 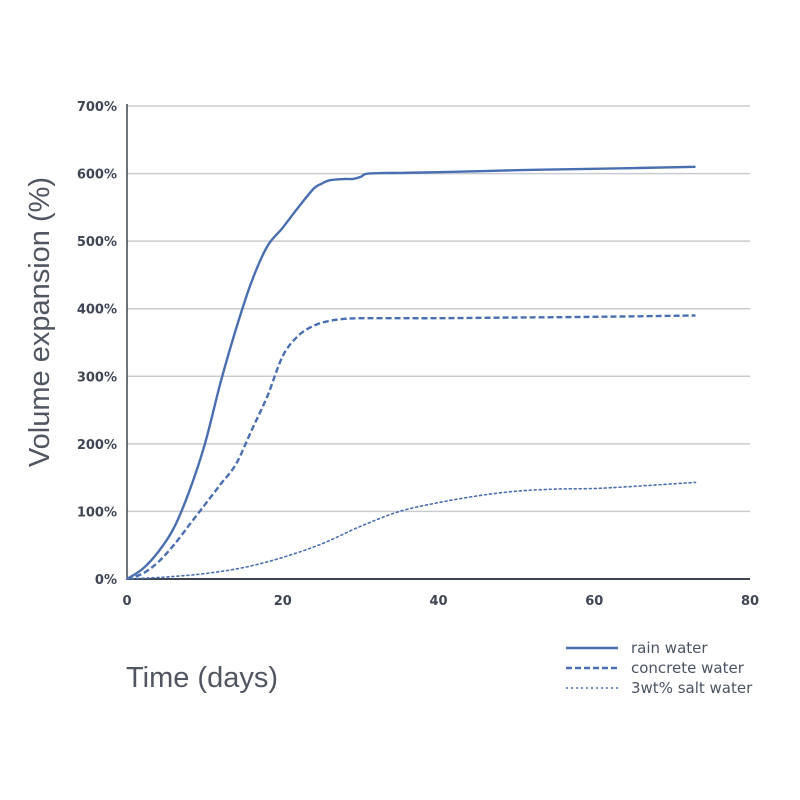 What do you see at coordinates (40, 322) in the screenshot?
I see `y-axis-title: Volume expansion (%)` at bounding box center [40, 322].